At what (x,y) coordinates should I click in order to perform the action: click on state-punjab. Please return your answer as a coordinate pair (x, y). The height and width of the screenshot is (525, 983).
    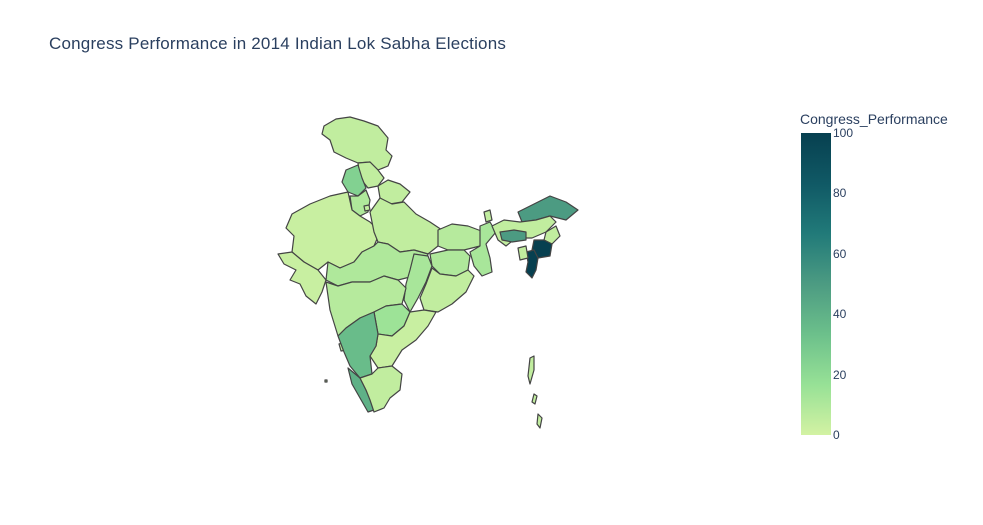
    Looking at the image, I should click on (354, 180).